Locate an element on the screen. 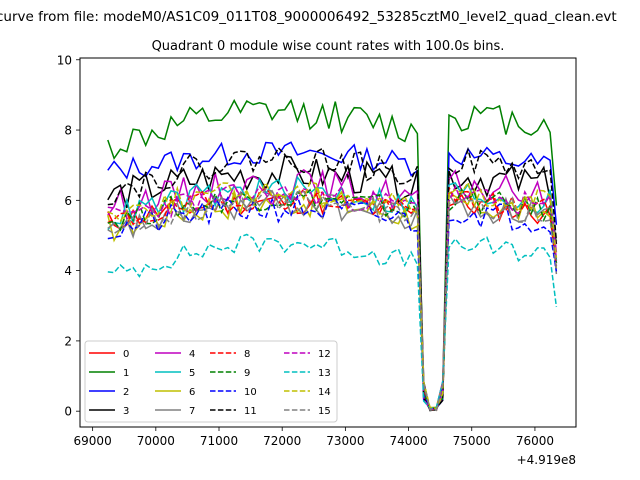 Image resolution: width=640 pixels, height=480 pixels. x-tick-label: 69000 is located at coordinates (93, 441).